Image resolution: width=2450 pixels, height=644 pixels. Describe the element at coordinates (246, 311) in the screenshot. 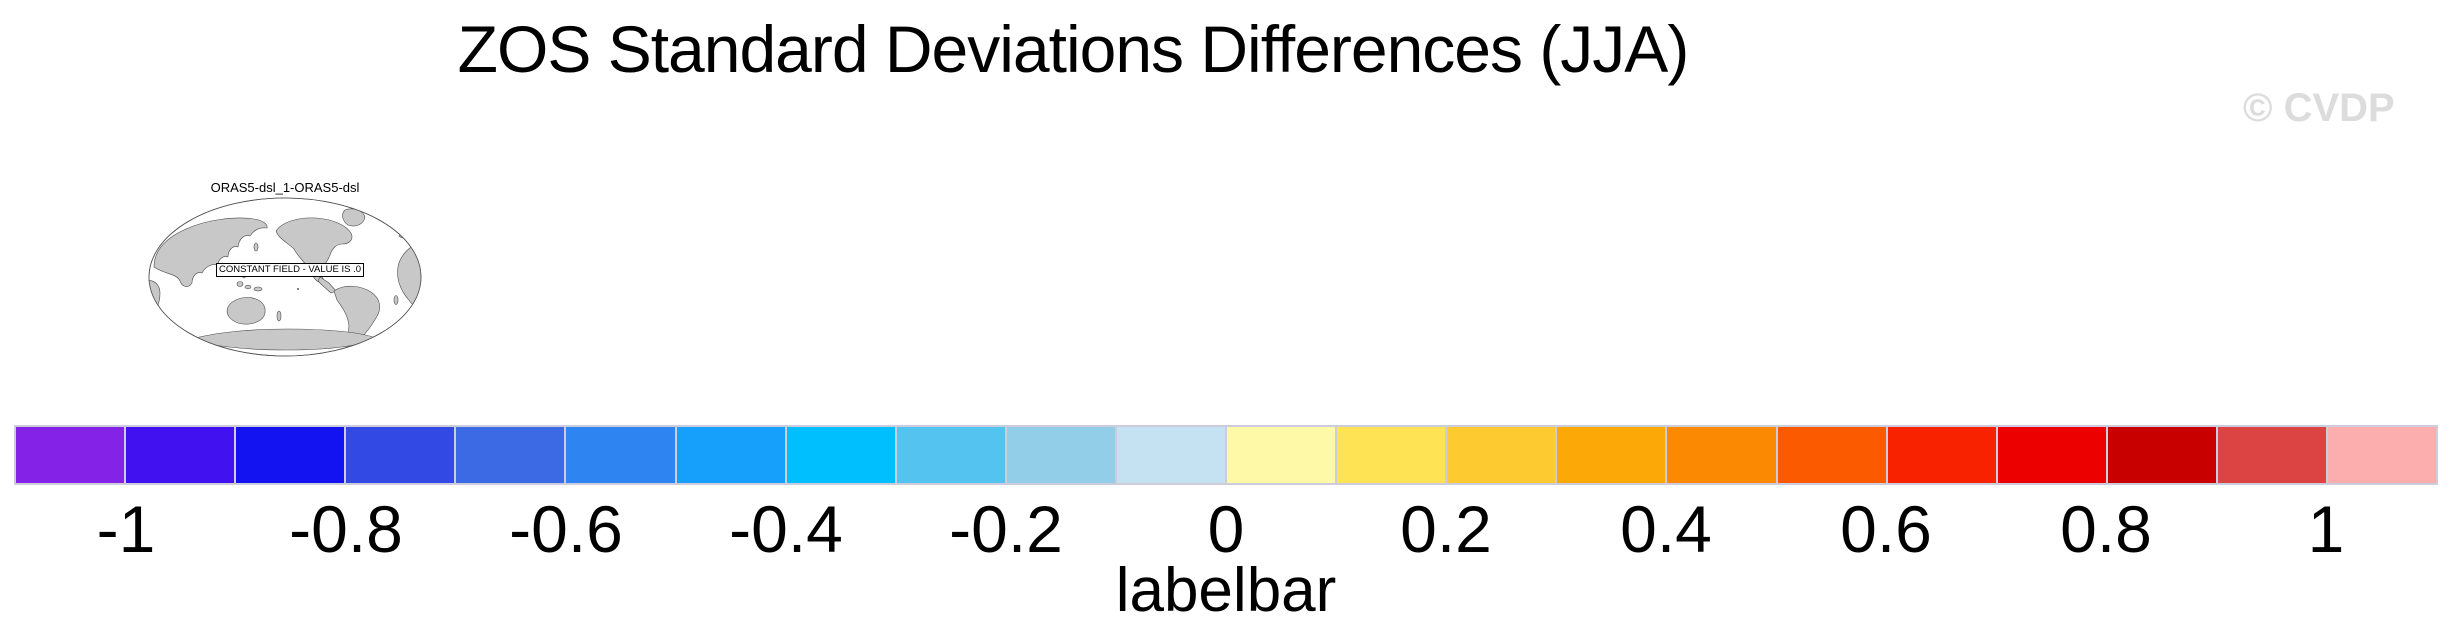

I see `land-australia` at that location.